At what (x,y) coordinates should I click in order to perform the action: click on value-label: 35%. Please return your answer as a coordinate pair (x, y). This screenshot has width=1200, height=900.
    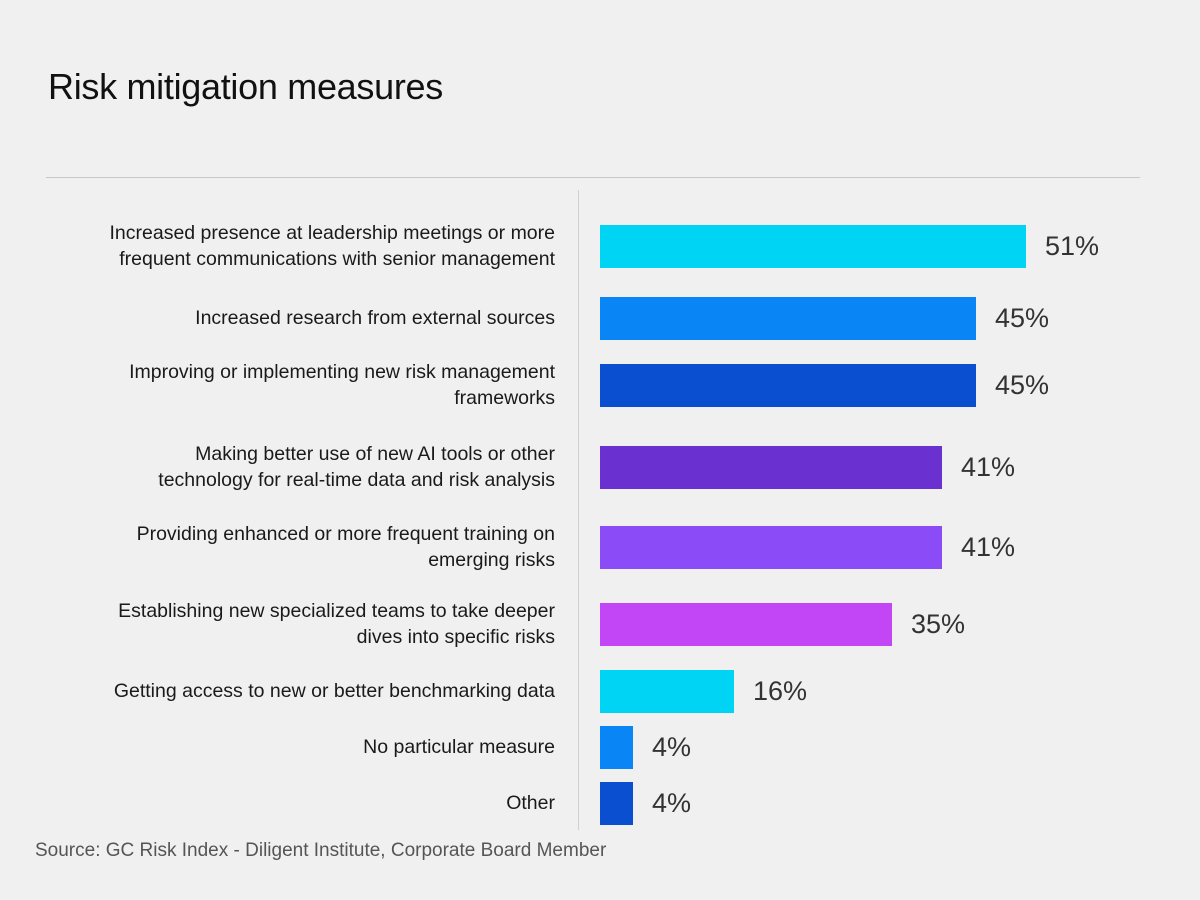
    Looking at the image, I should click on (938, 624).